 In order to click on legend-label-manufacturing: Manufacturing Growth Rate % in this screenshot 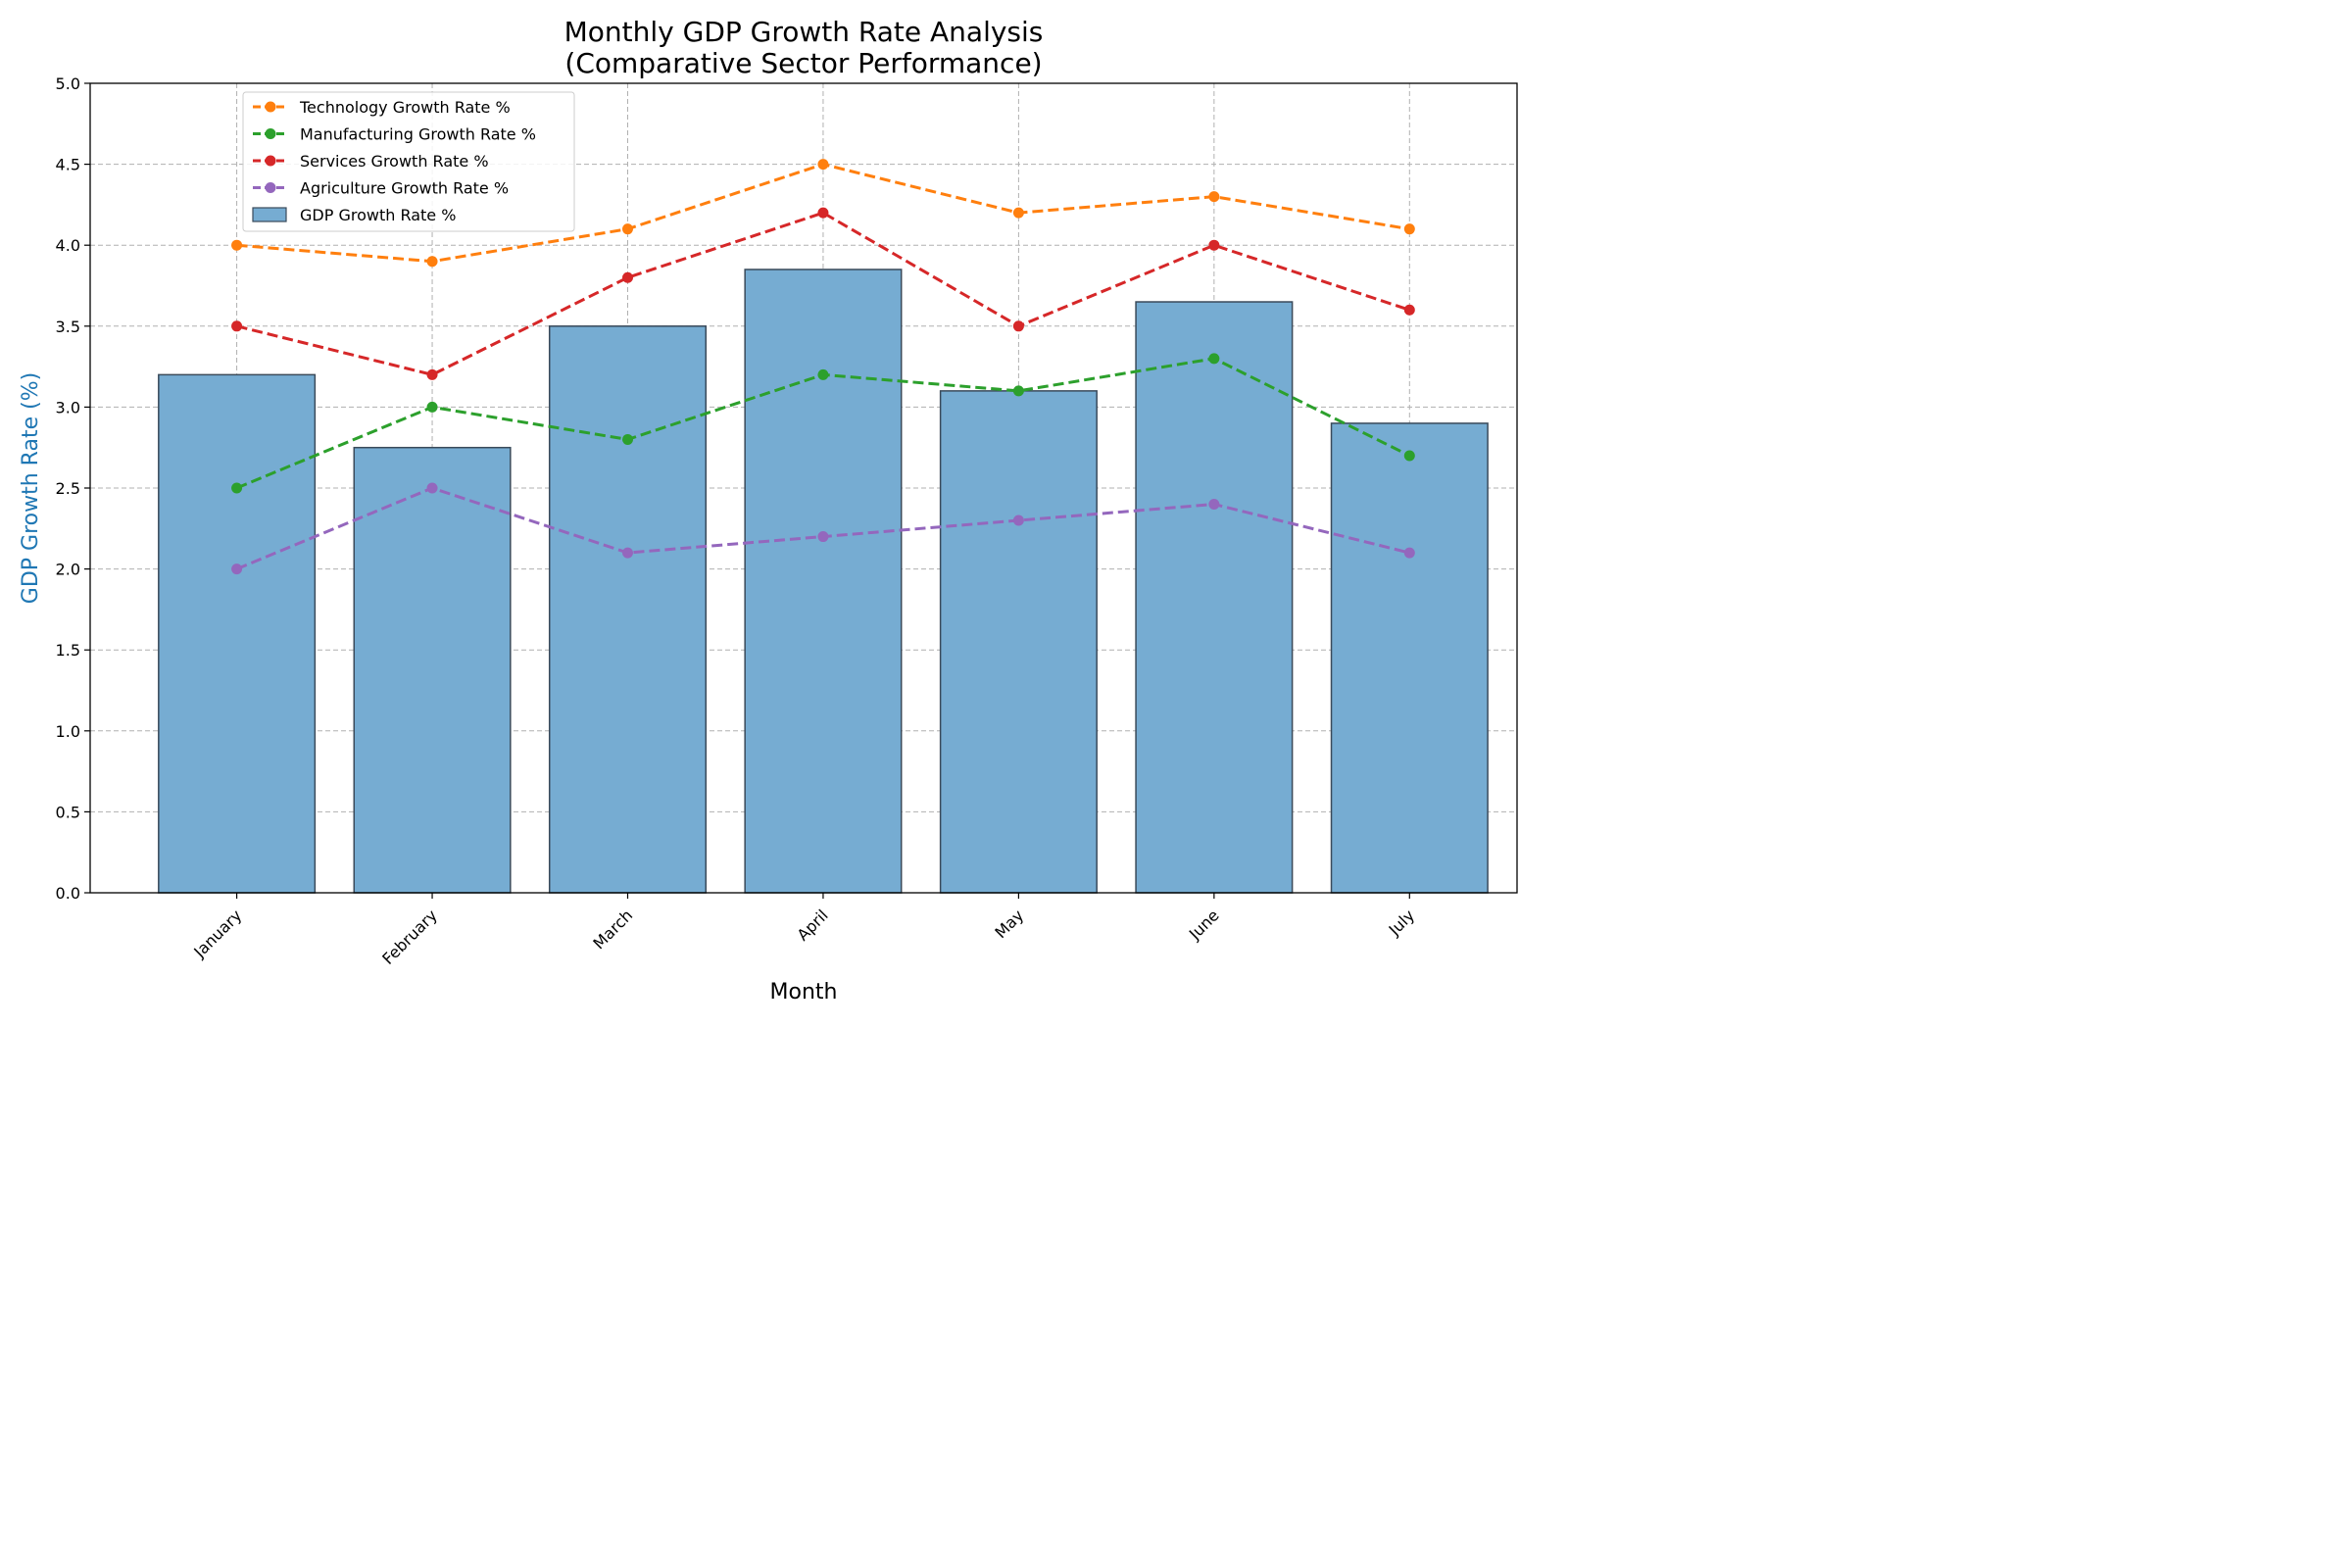, I will do `click(418, 134)`.